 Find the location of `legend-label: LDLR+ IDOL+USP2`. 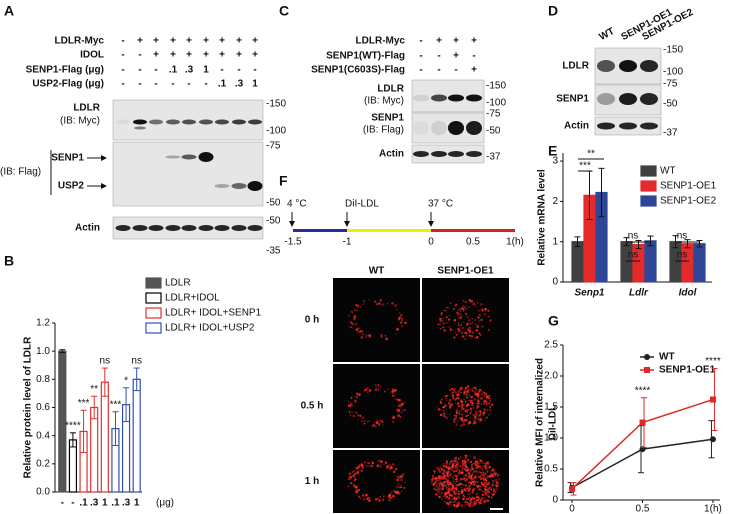

legend-label: LDLR+ IDOL+USP2 is located at coordinates (210, 328).